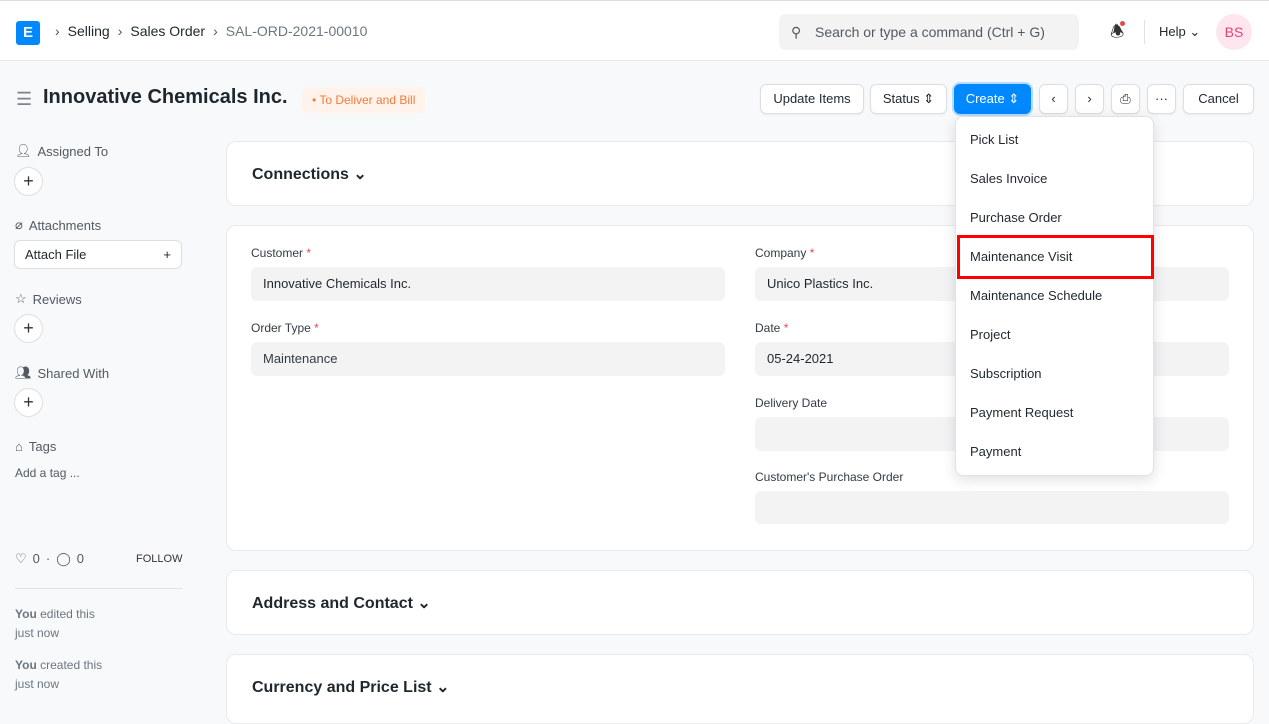  I want to click on user-icon: 👤︎, so click(23, 150).